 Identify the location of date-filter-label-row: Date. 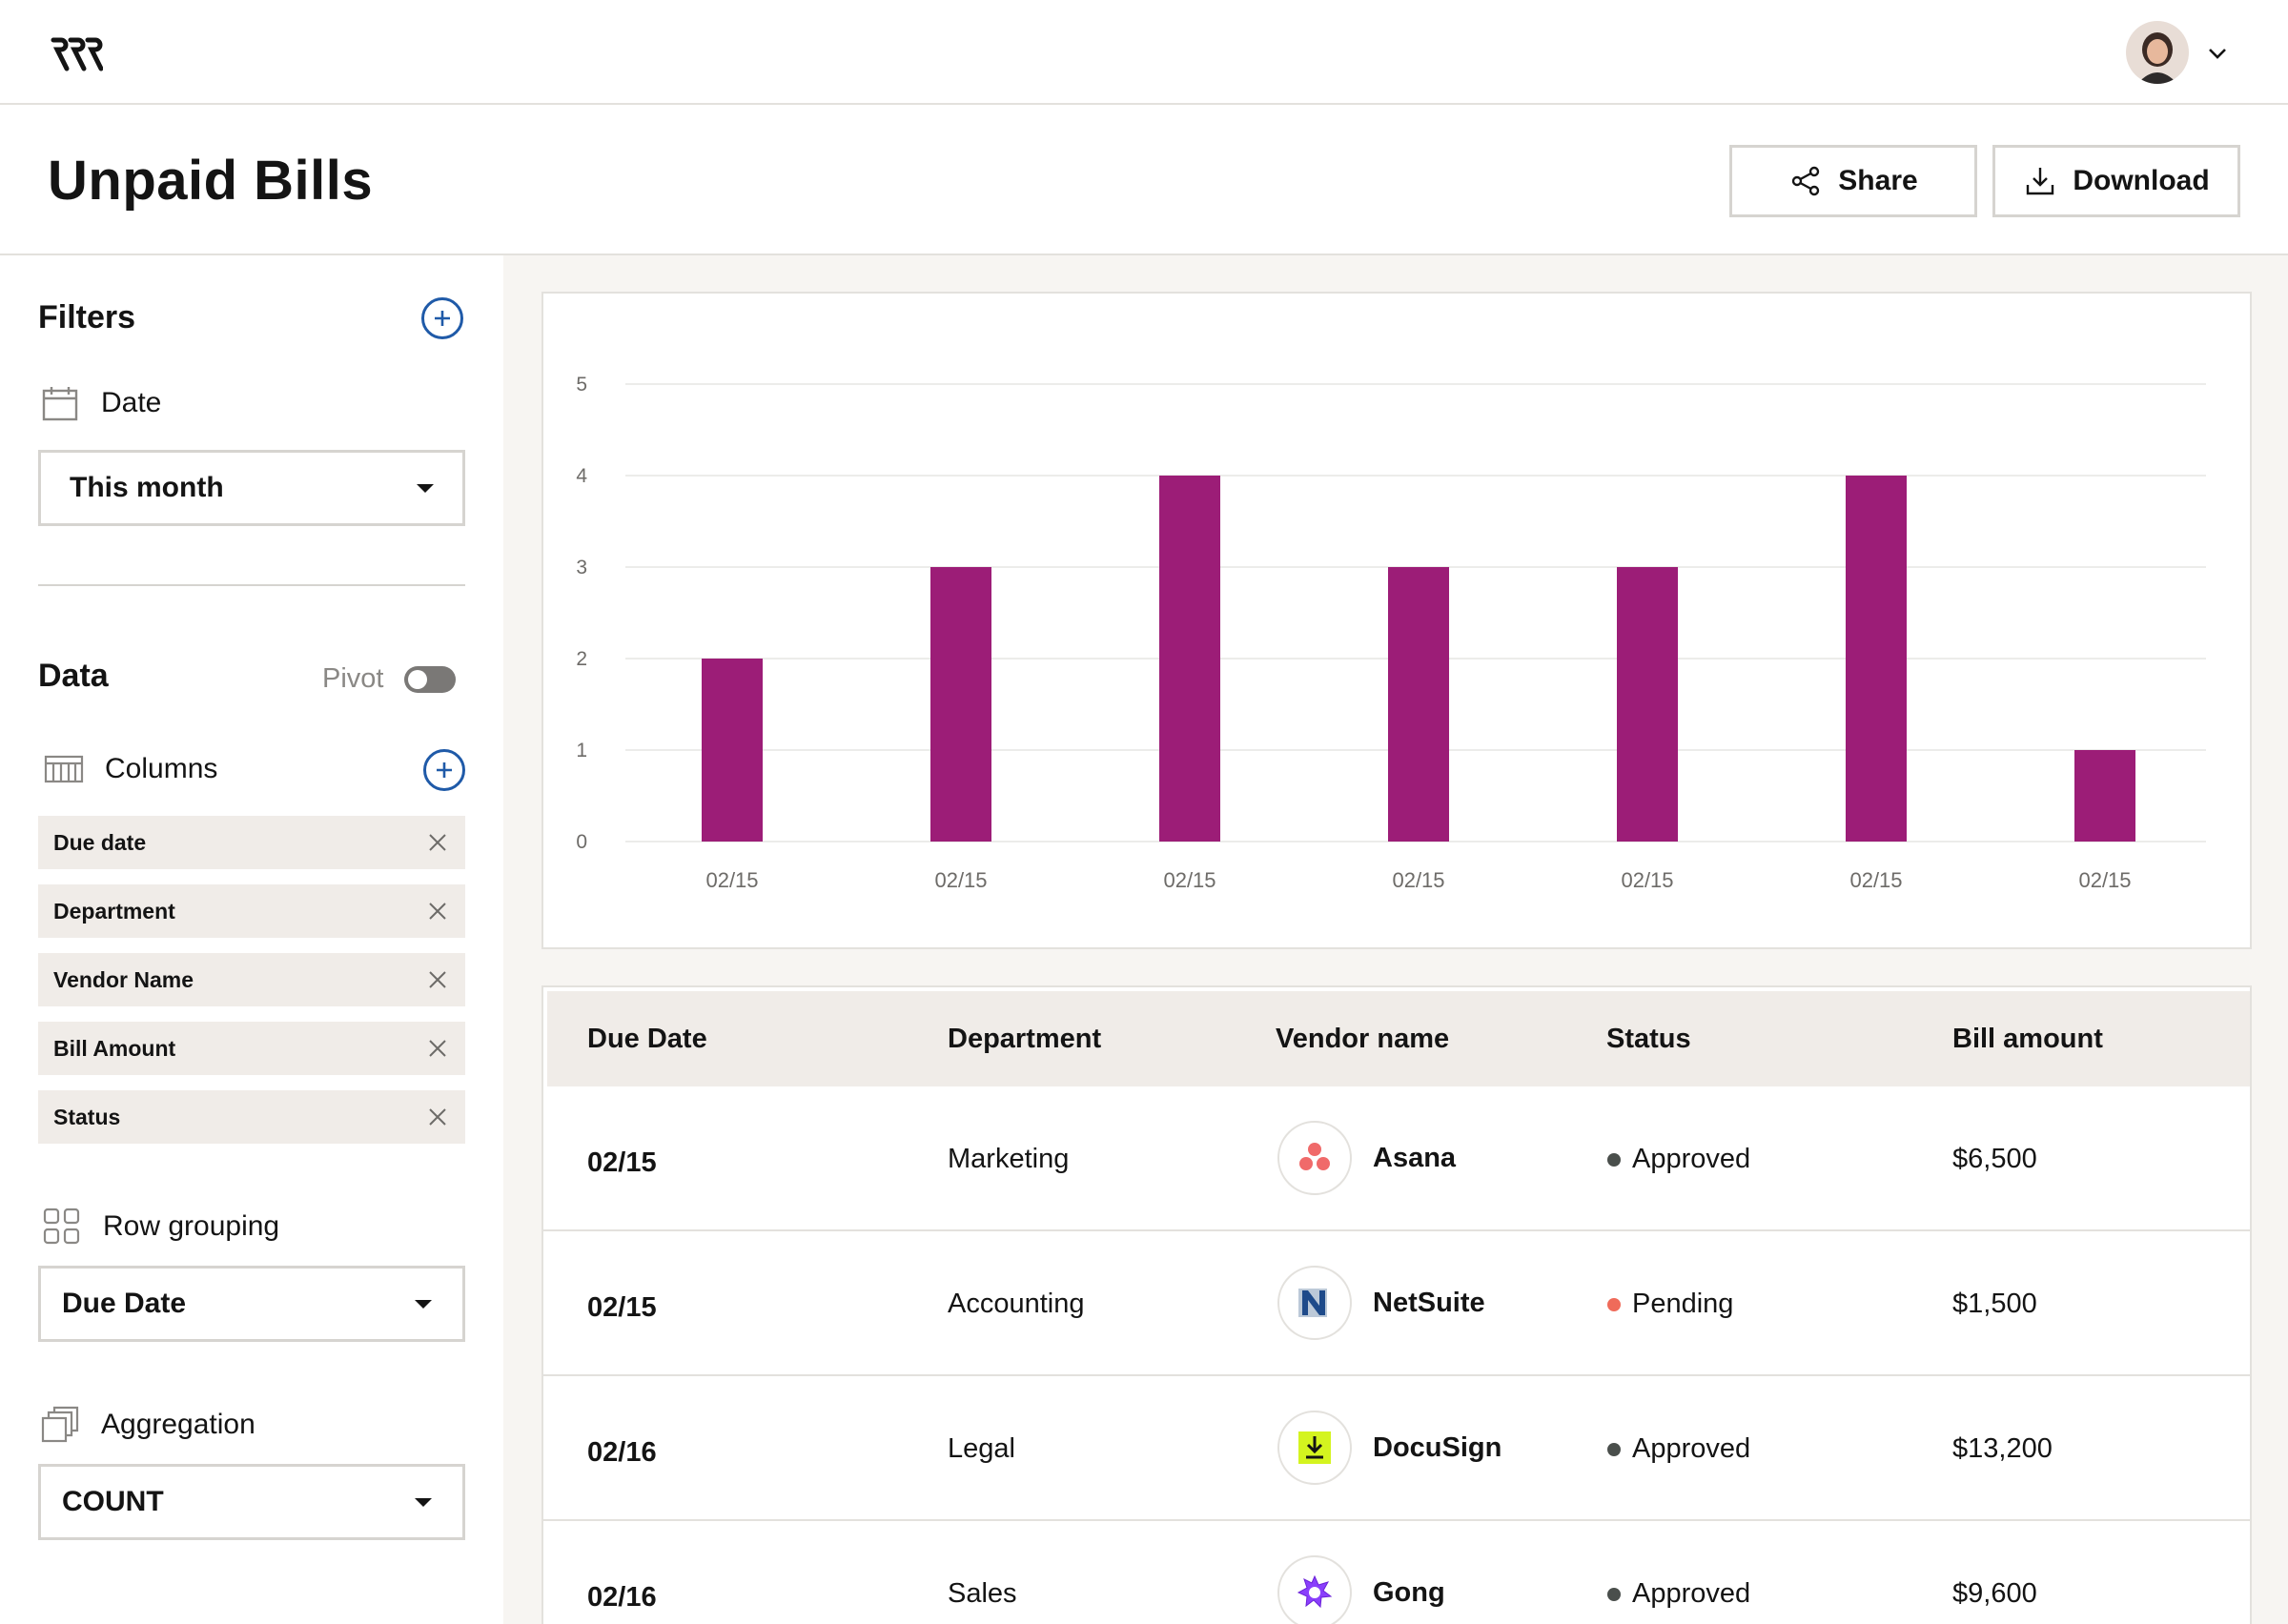
(101, 403).